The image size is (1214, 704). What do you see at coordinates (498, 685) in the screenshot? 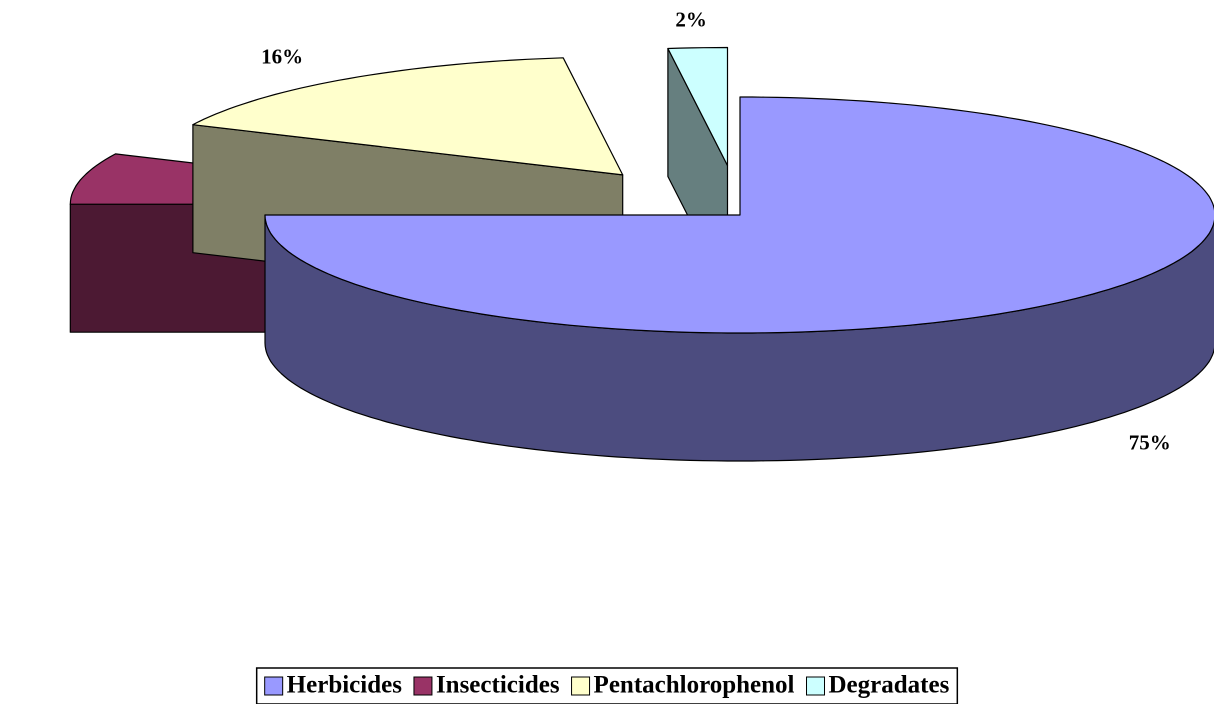
I see `legend-label: Insecticides` at bounding box center [498, 685].